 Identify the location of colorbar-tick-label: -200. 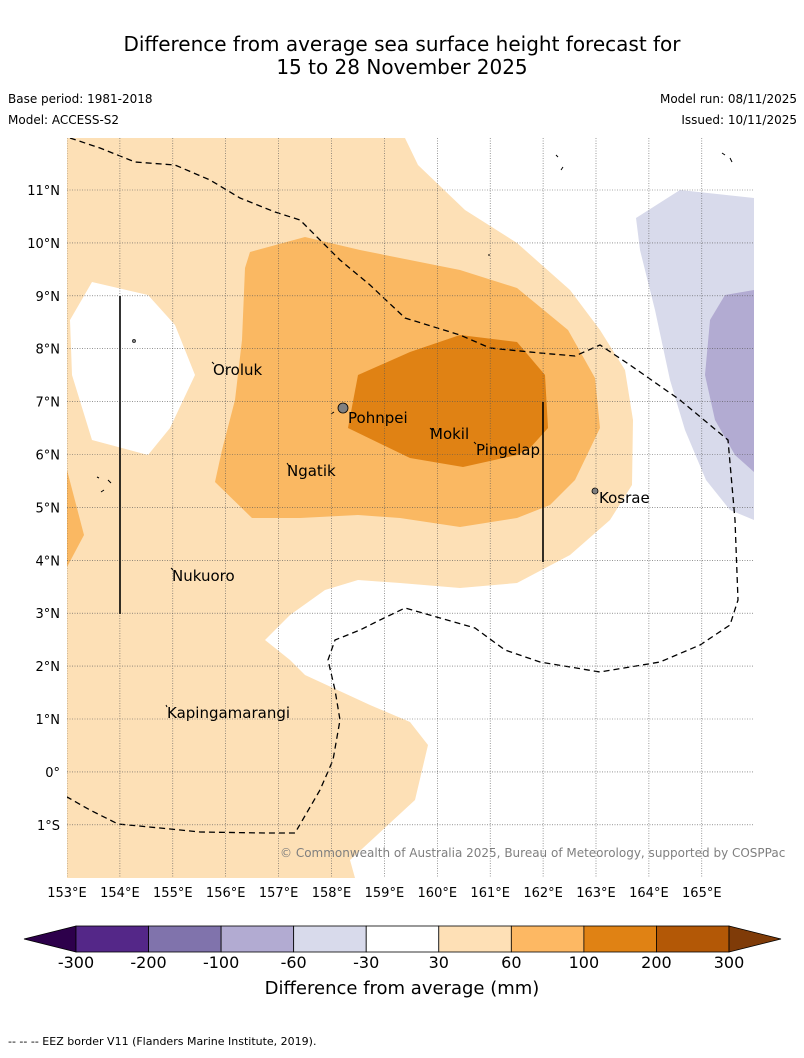
(148, 962).